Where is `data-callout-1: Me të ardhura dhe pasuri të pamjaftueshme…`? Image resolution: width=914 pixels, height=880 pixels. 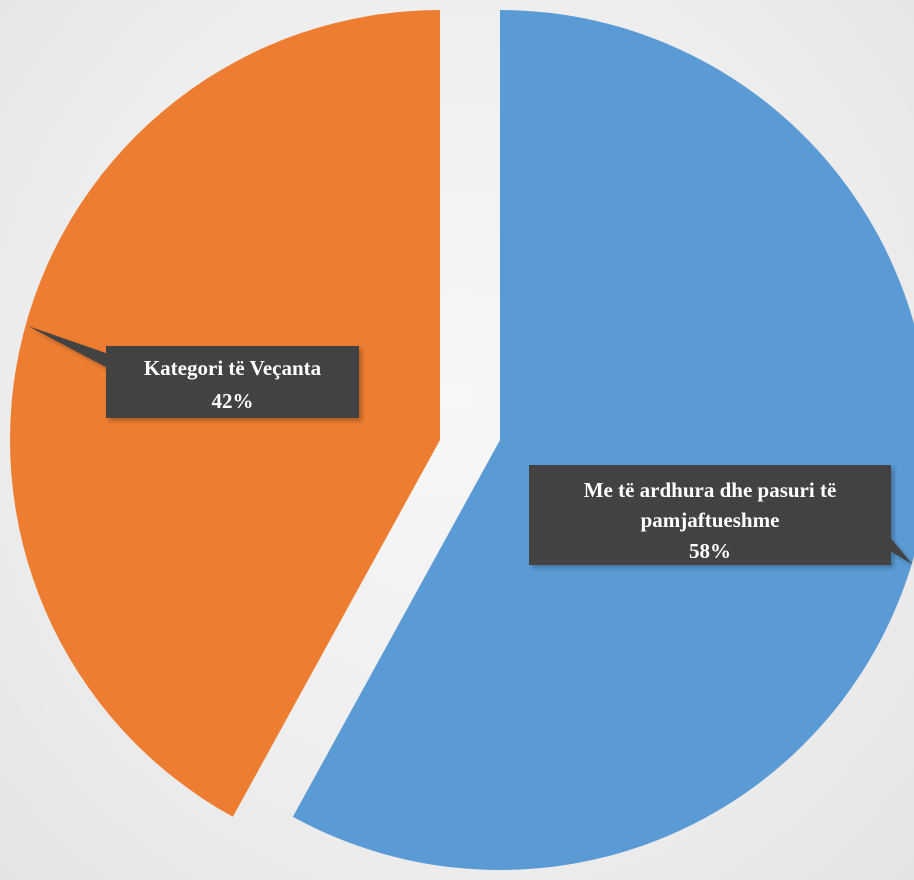
data-callout-1: Me të ardhura dhe pasuri të pamjaftueshme… is located at coordinates (720, 515).